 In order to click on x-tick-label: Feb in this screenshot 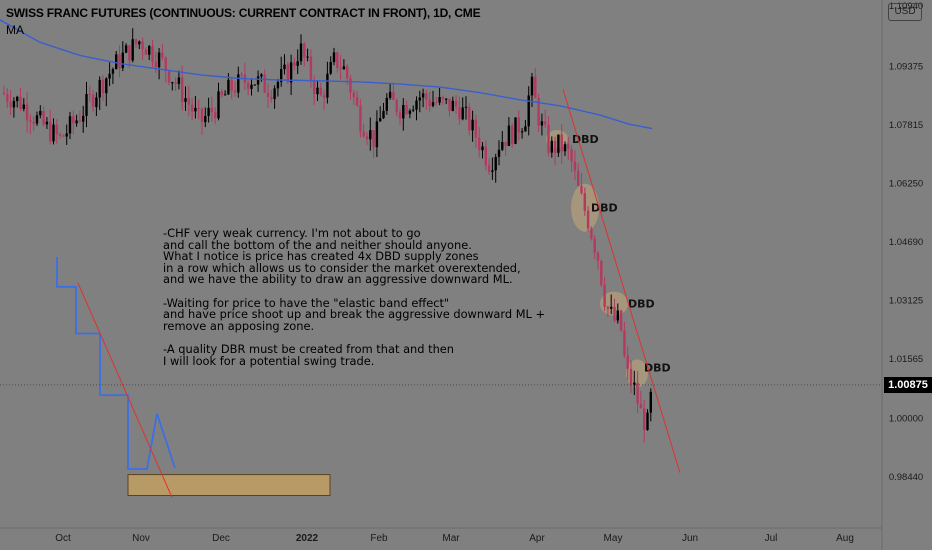, I will do `click(379, 538)`.